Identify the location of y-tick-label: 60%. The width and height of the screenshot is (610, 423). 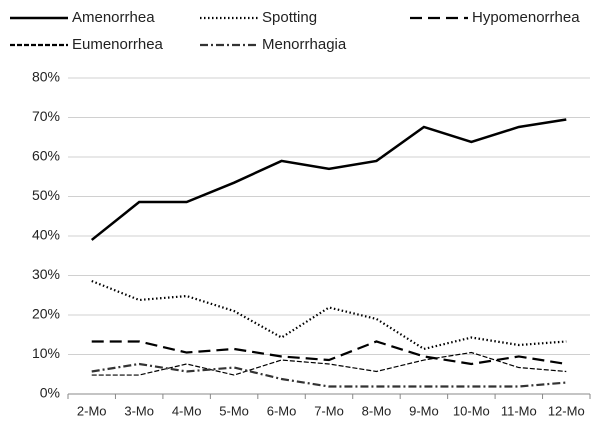
(46, 156).